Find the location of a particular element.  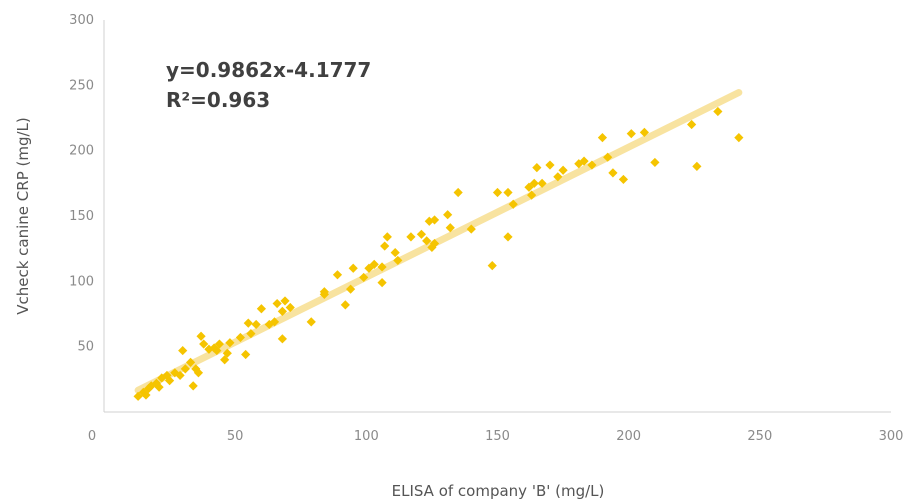

y-tick-label: 100 is located at coordinates (81, 281).